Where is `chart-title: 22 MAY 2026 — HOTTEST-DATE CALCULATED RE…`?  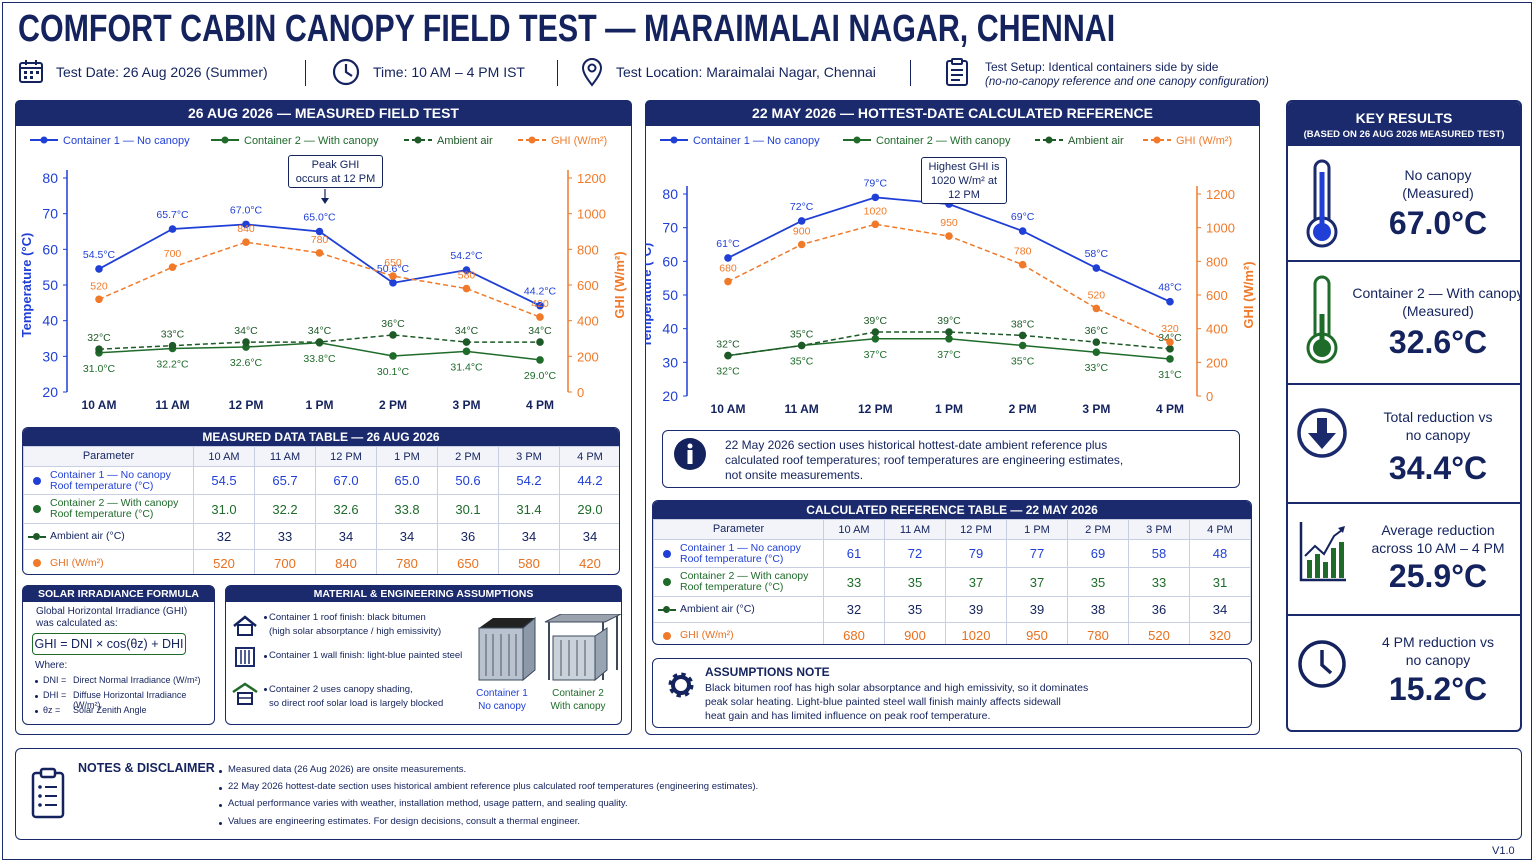
chart-title: 22 MAY 2026 — HOTTEST-DATE CALCULATED RE… is located at coordinates (952, 113).